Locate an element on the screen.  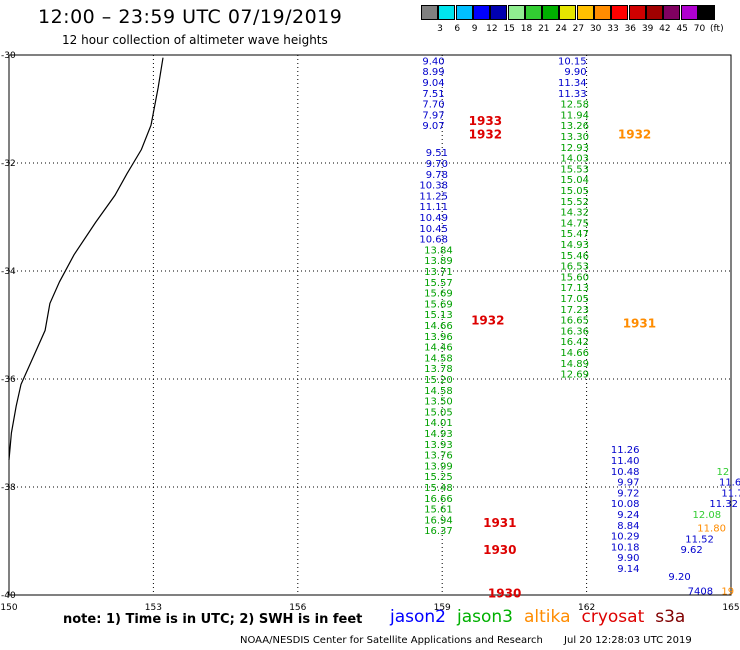
legend-jason3: jason3 is located at coordinates (485, 617).